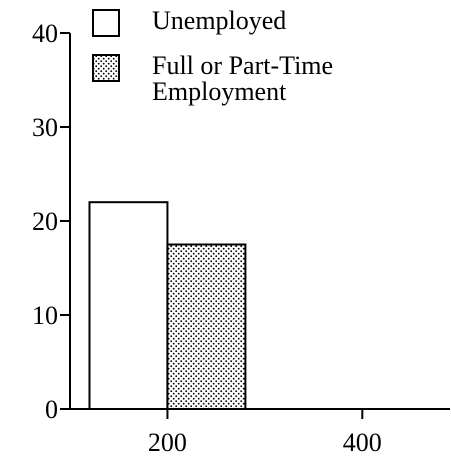  What do you see at coordinates (362, 442) in the screenshot?
I see `x-tick-label: 400` at bounding box center [362, 442].